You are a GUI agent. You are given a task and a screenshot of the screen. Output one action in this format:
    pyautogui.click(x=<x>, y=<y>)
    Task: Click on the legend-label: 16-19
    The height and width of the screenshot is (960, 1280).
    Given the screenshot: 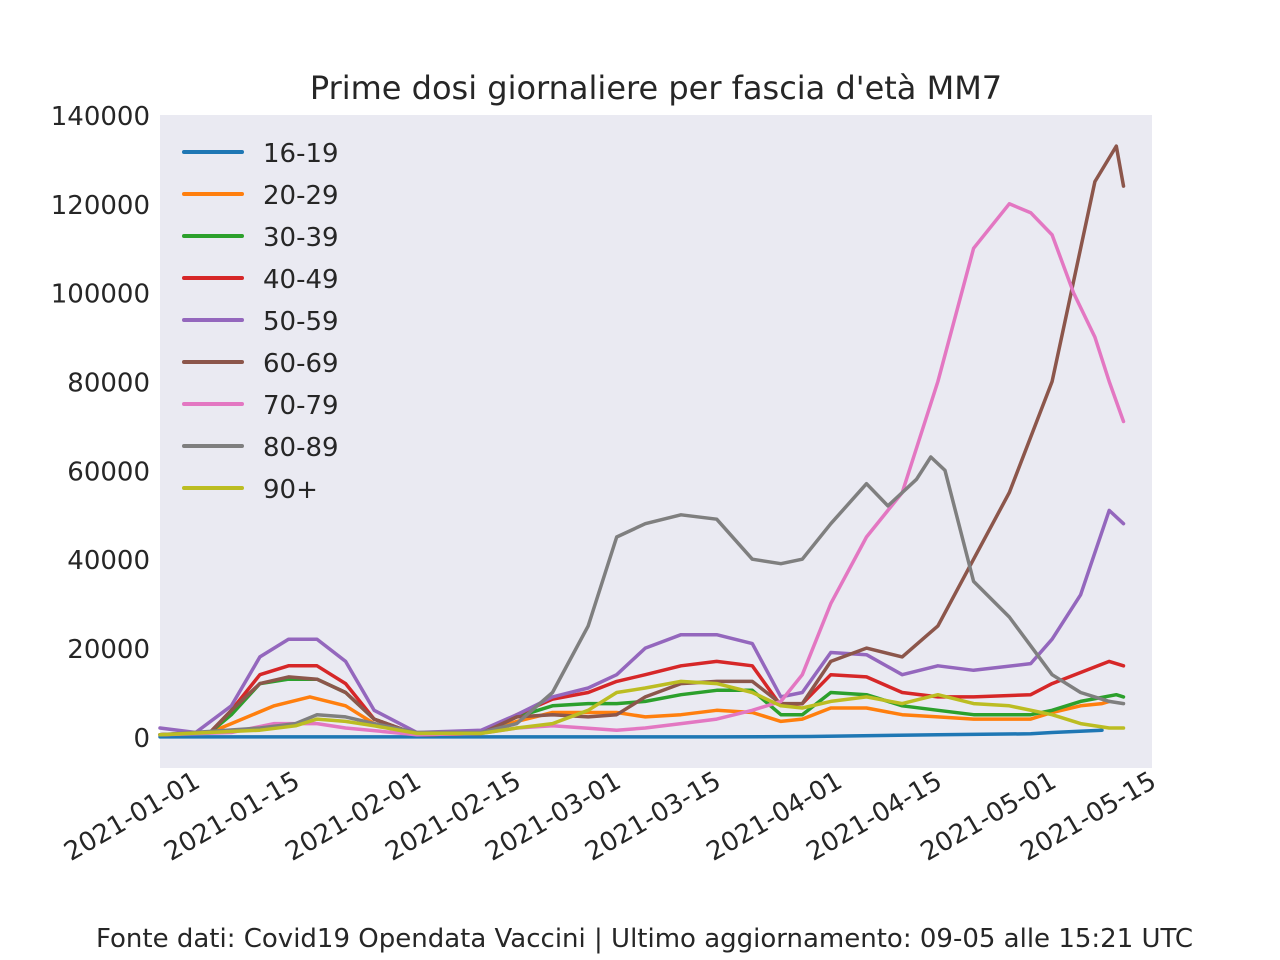 What is the action you would take?
    pyautogui.click(x=301, y=154)
    